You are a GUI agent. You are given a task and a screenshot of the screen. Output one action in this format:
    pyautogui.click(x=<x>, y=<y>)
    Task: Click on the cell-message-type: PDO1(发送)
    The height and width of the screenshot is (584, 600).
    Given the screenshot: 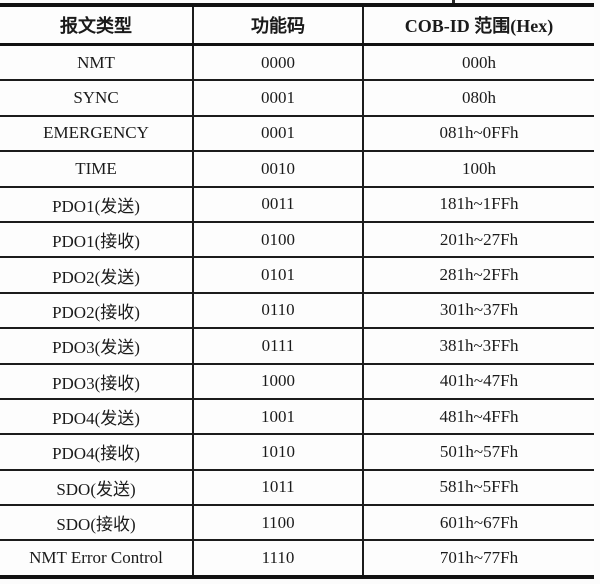 What is the action you would take?
    pyautogui.click(x=97, y=204)
    